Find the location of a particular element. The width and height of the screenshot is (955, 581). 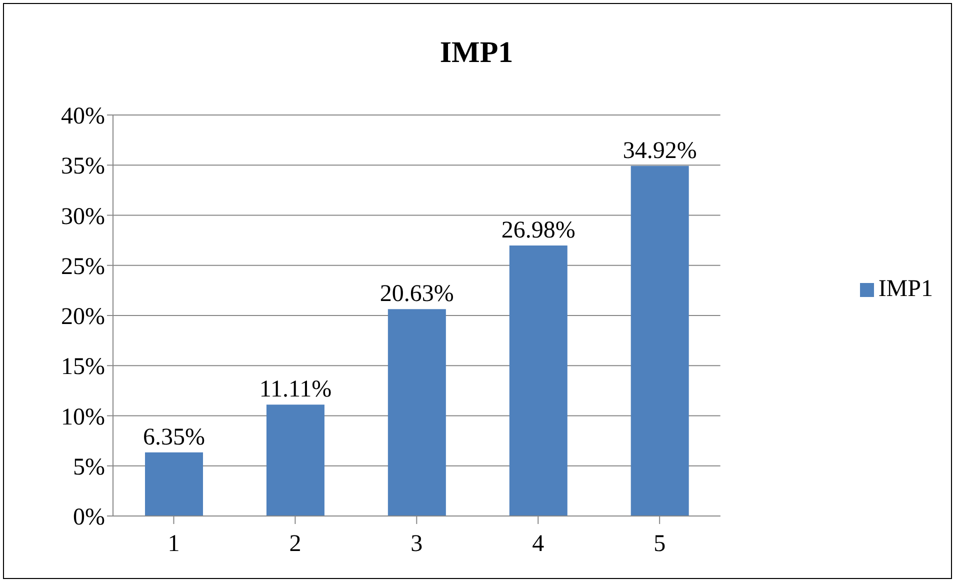

x-tick-label: 1 is located at coordinates (174, 544).